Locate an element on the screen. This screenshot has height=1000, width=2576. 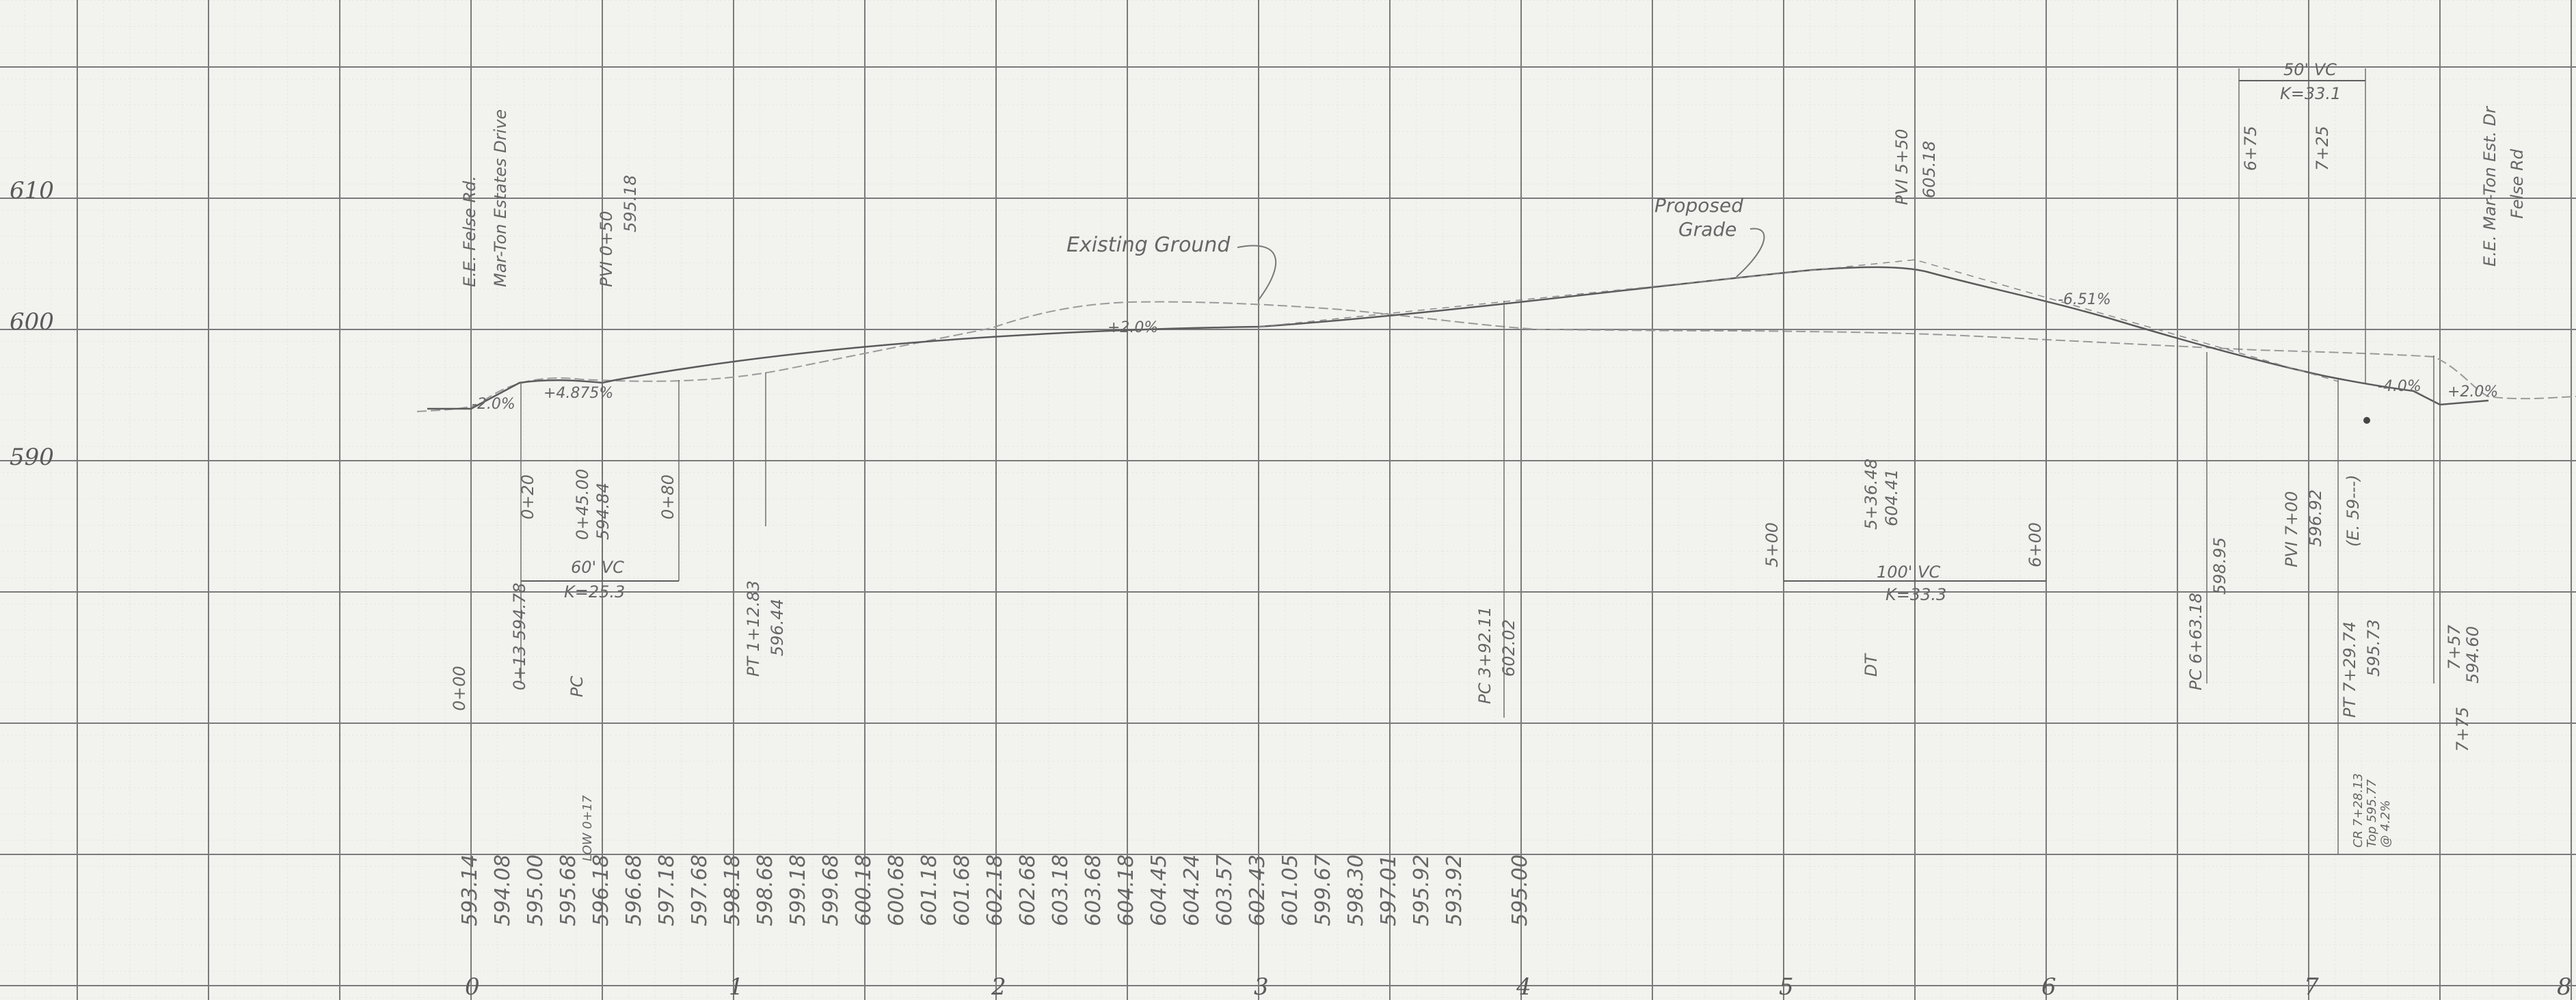
sta-675-label: 6+75 is located at coordinates (2250, 148).